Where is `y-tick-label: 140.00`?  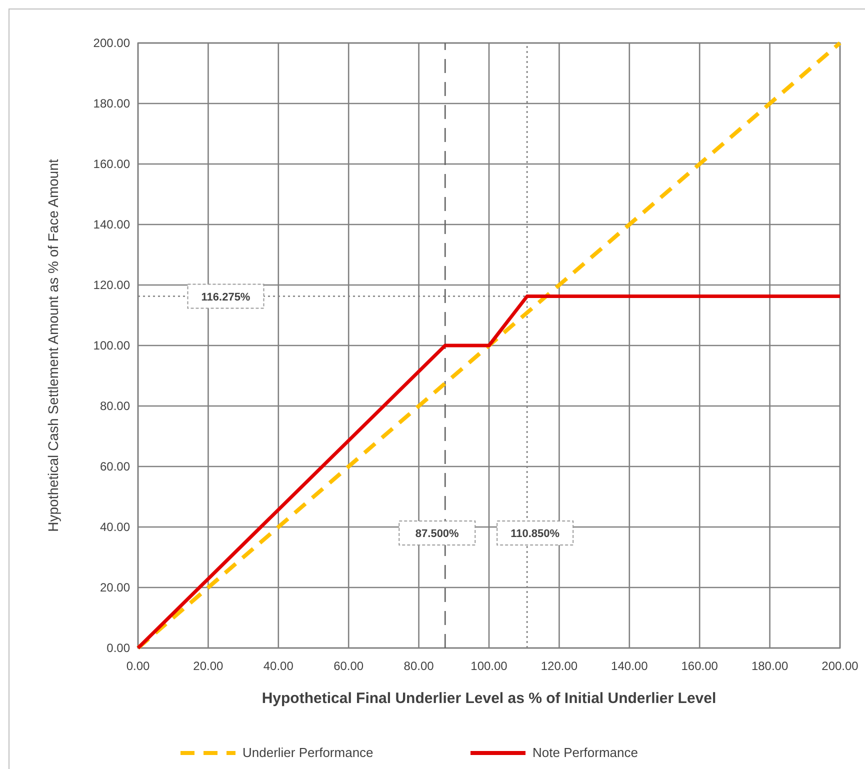 y-tick-label: 140.00 is located at coordinates (111, 225).